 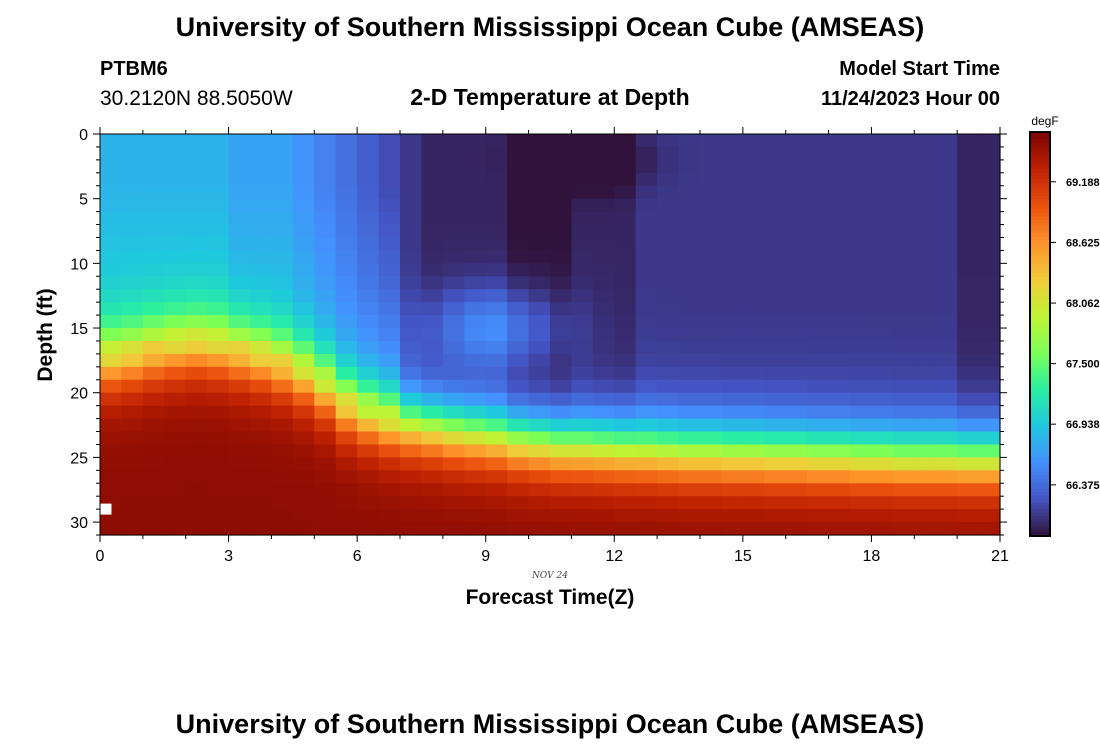 What do you see at coordinates (83, 200) in the screenshot?
I see `y-tick-label: 5` at bounding box center [83, 200].